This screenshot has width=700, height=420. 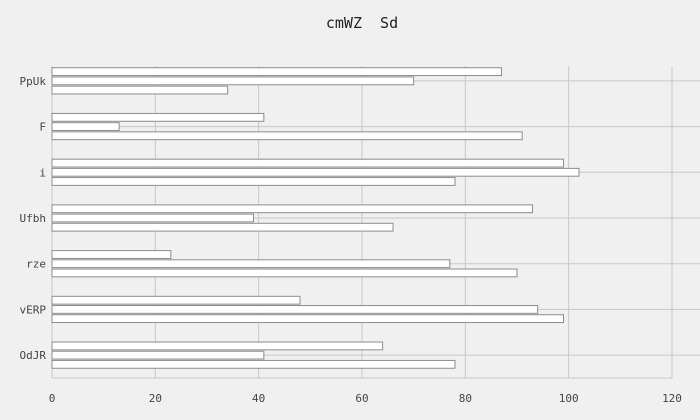 I want to click on bar-series-3-rze, so click(x=111, y=254).